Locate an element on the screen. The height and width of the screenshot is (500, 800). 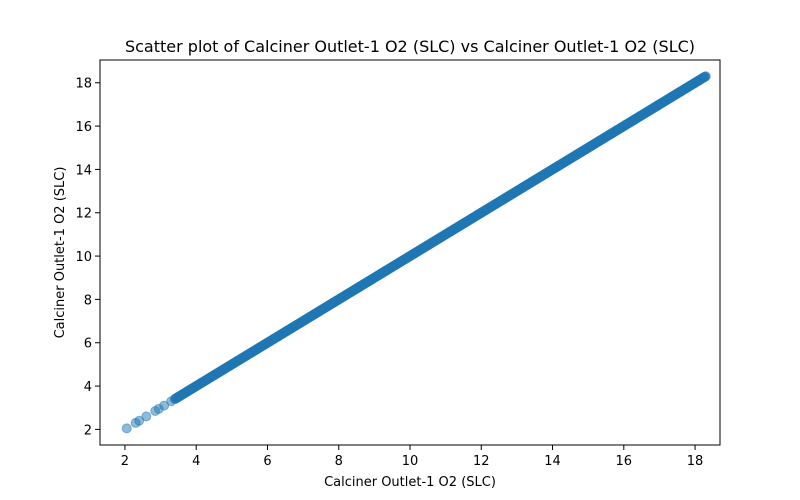
y-tick-label: 18 is located at coordinates (83, 84).